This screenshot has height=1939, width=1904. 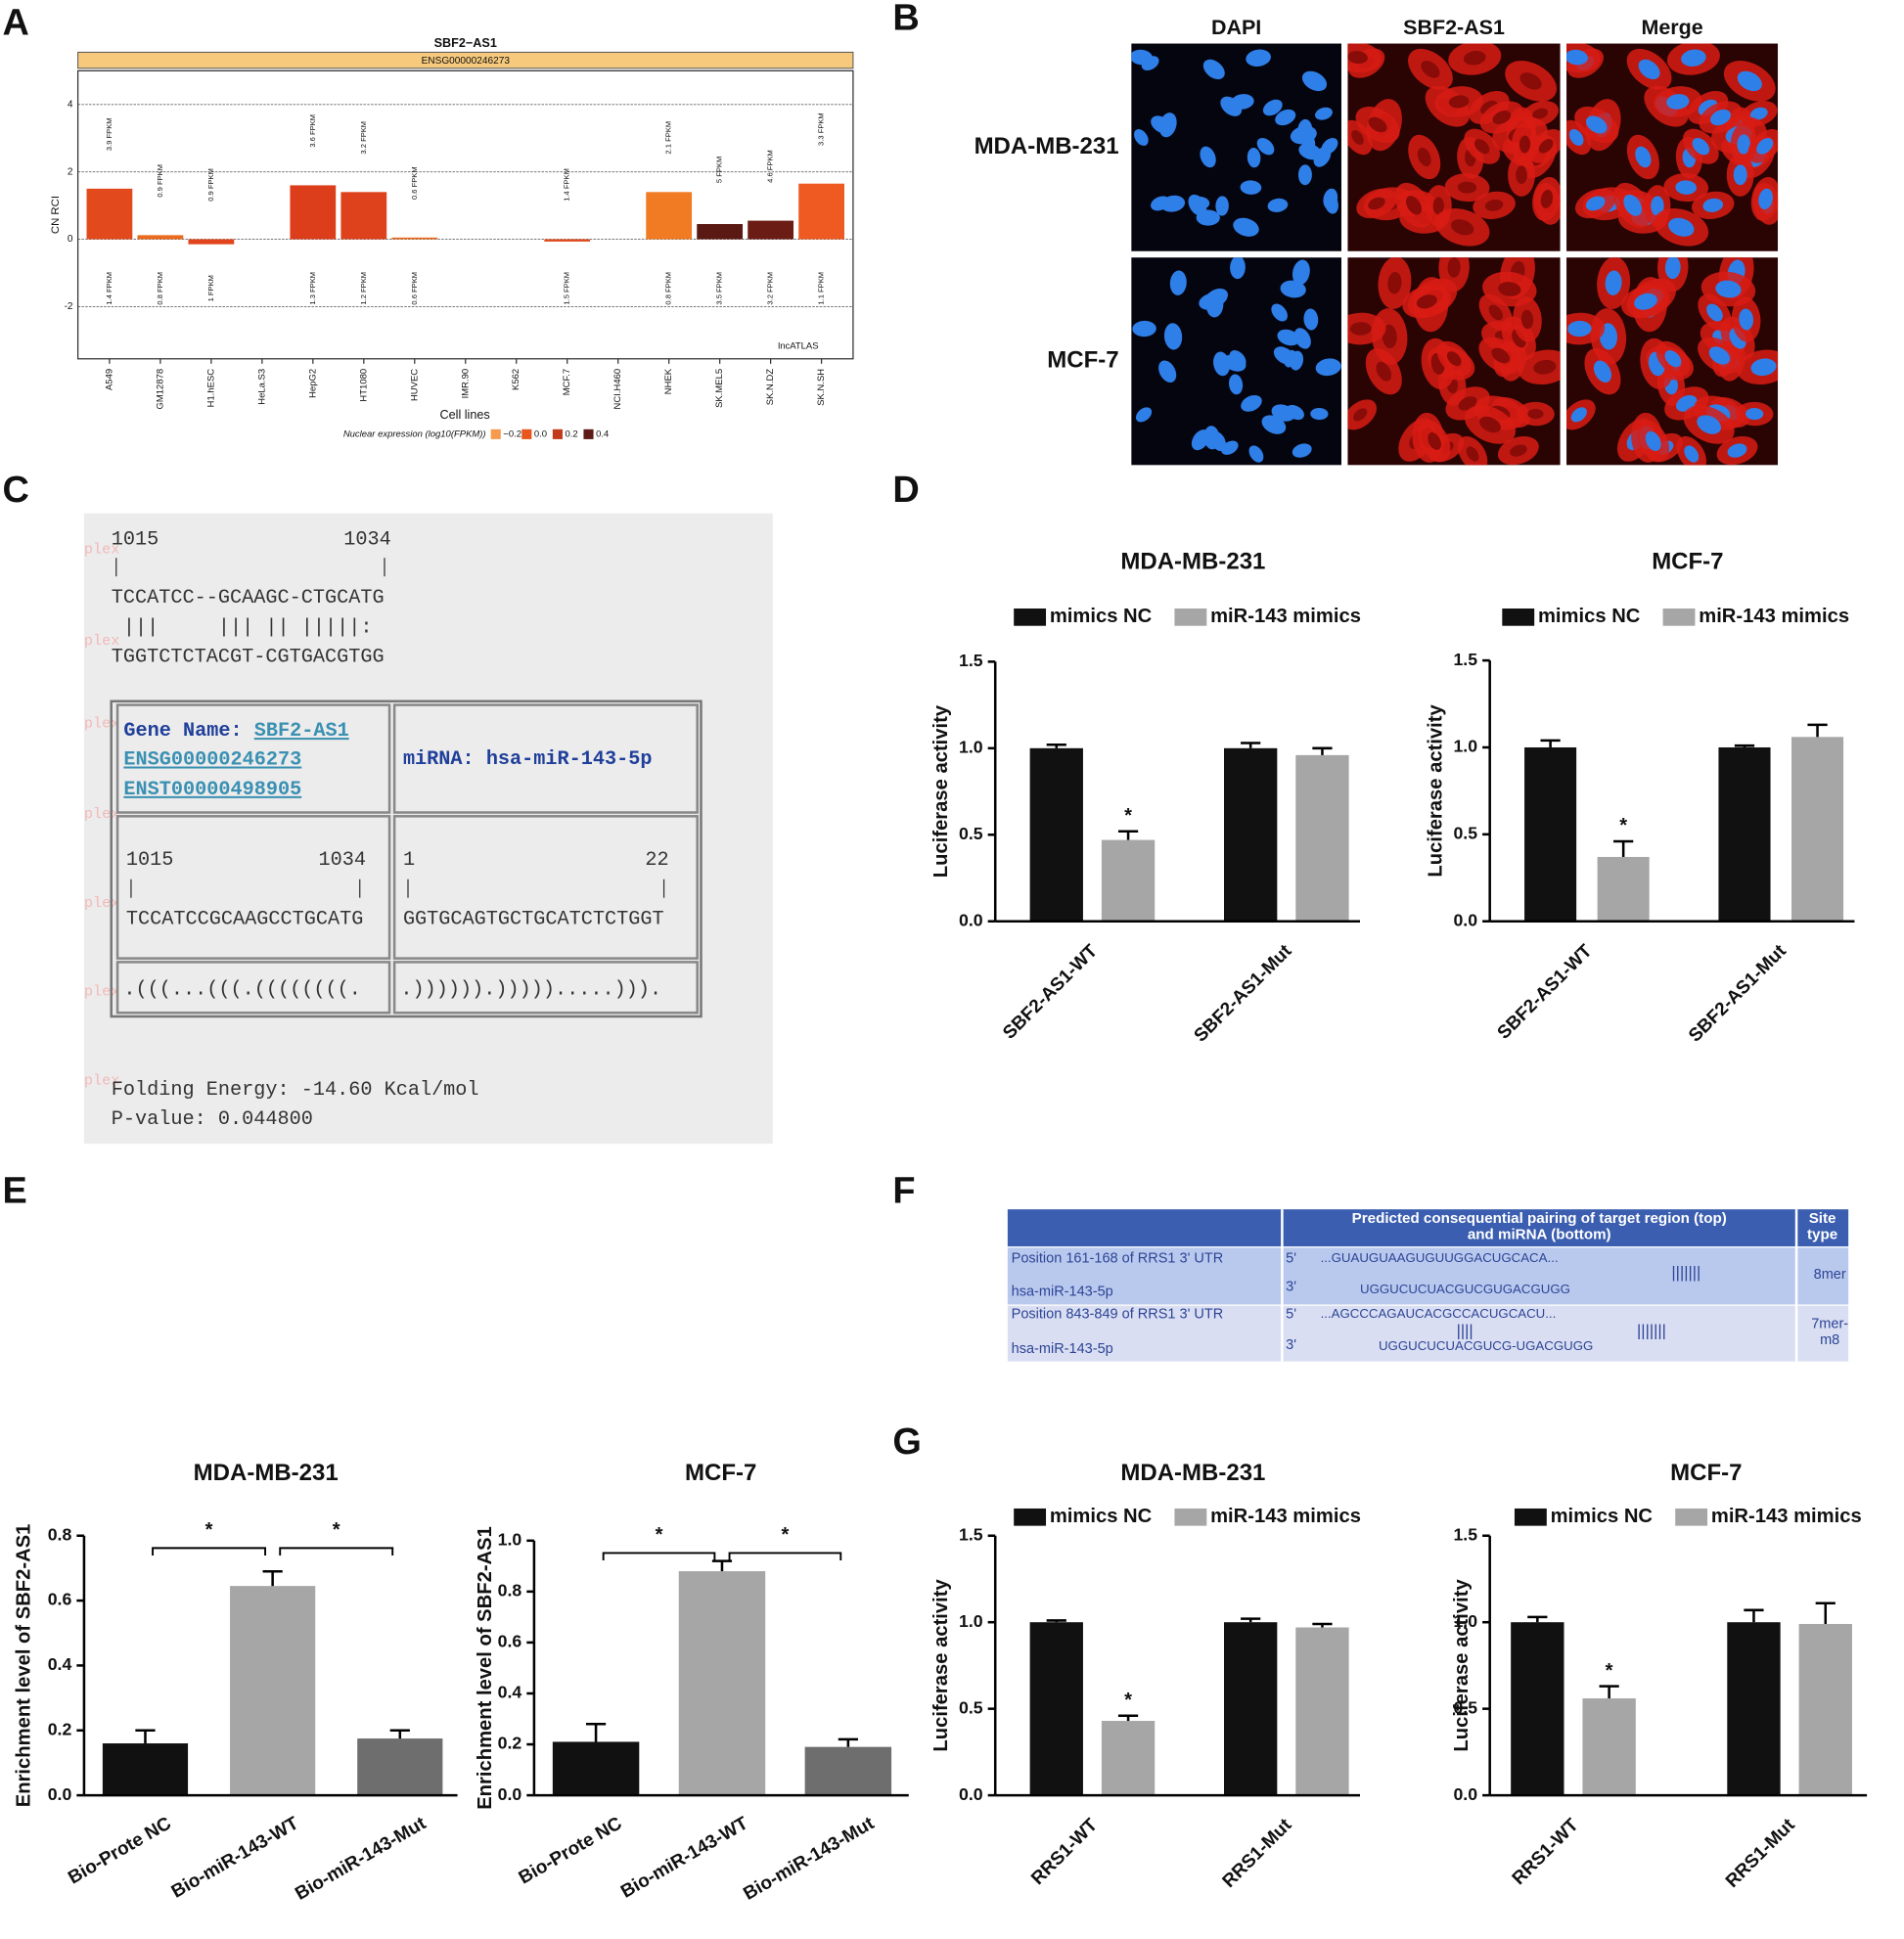 What do you see at coordinates (120, 1850) in the screenshot?
I see `x-tick-label: Bio-Prote NC` at bounding box center [120, 1850].